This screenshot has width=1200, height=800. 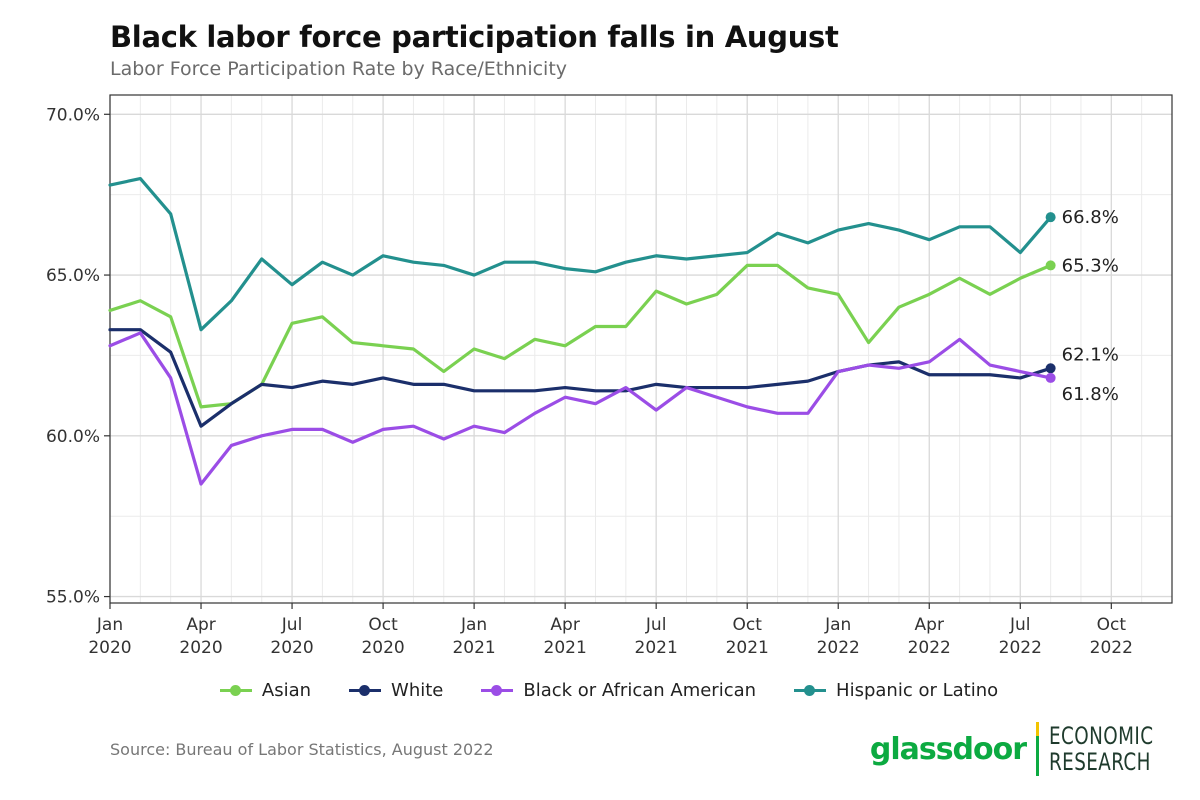 What do you see at coordinates (235, 691) in the screenshot?
I see `legend-key-asian` at bounding box center [235, 691].